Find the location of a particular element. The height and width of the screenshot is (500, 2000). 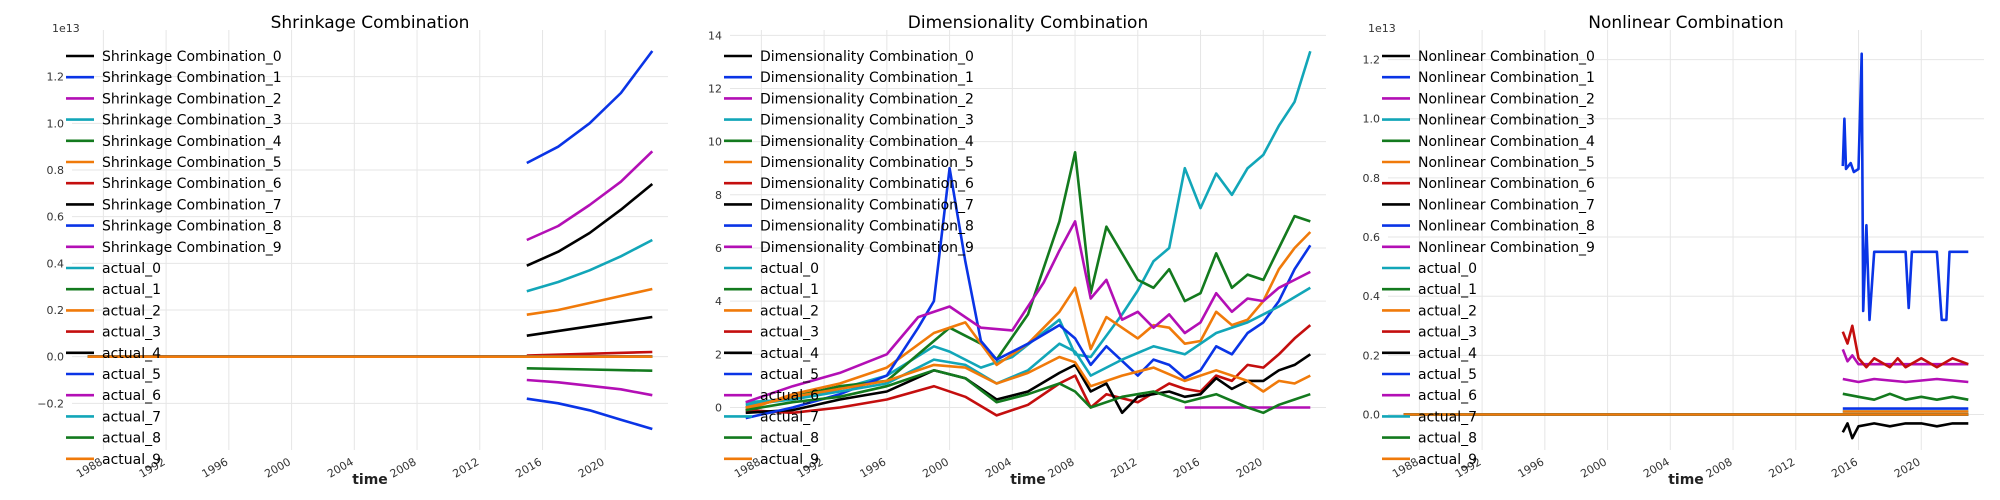

legend-entry: Dimensionality Combination_4 is located at coordinates (867, 142).